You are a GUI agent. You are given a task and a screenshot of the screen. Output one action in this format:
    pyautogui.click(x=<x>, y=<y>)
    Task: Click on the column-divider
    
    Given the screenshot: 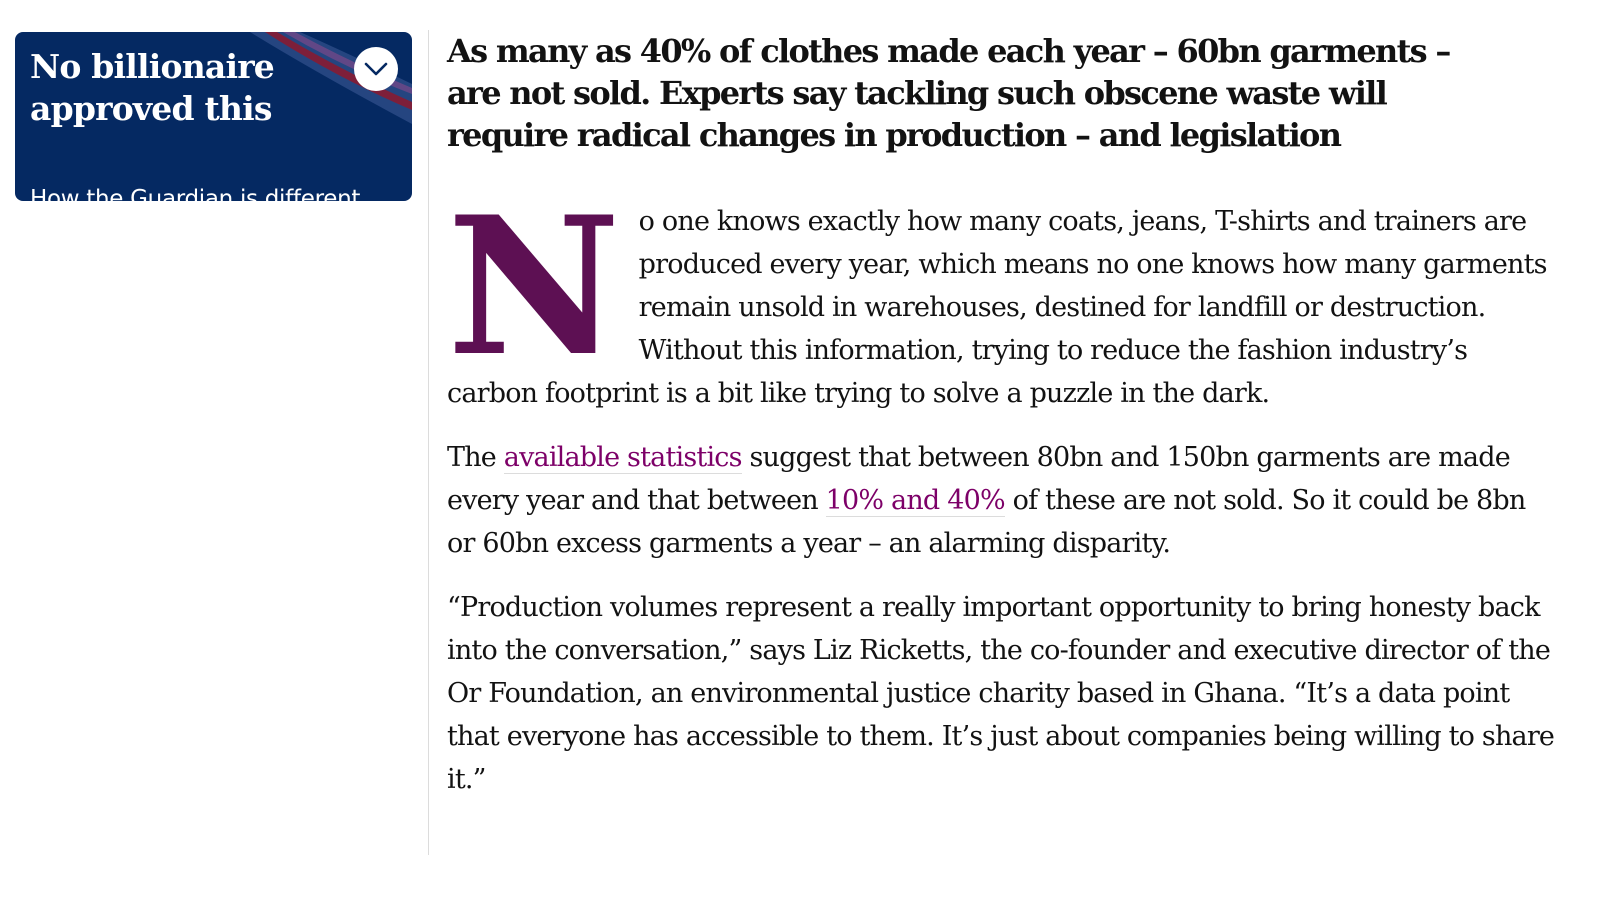 What is the action you would take?
    pyautogui.click(x=428, y=442)
    